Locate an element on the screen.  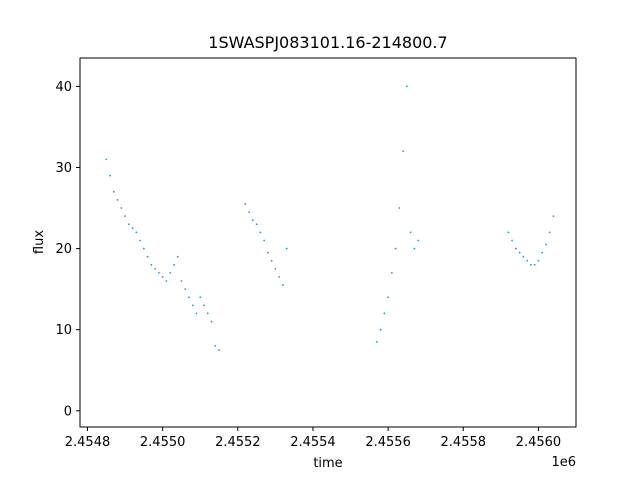
y-axis-ticks: 0 10 20 30 40 is located at coordinates (67, 249).